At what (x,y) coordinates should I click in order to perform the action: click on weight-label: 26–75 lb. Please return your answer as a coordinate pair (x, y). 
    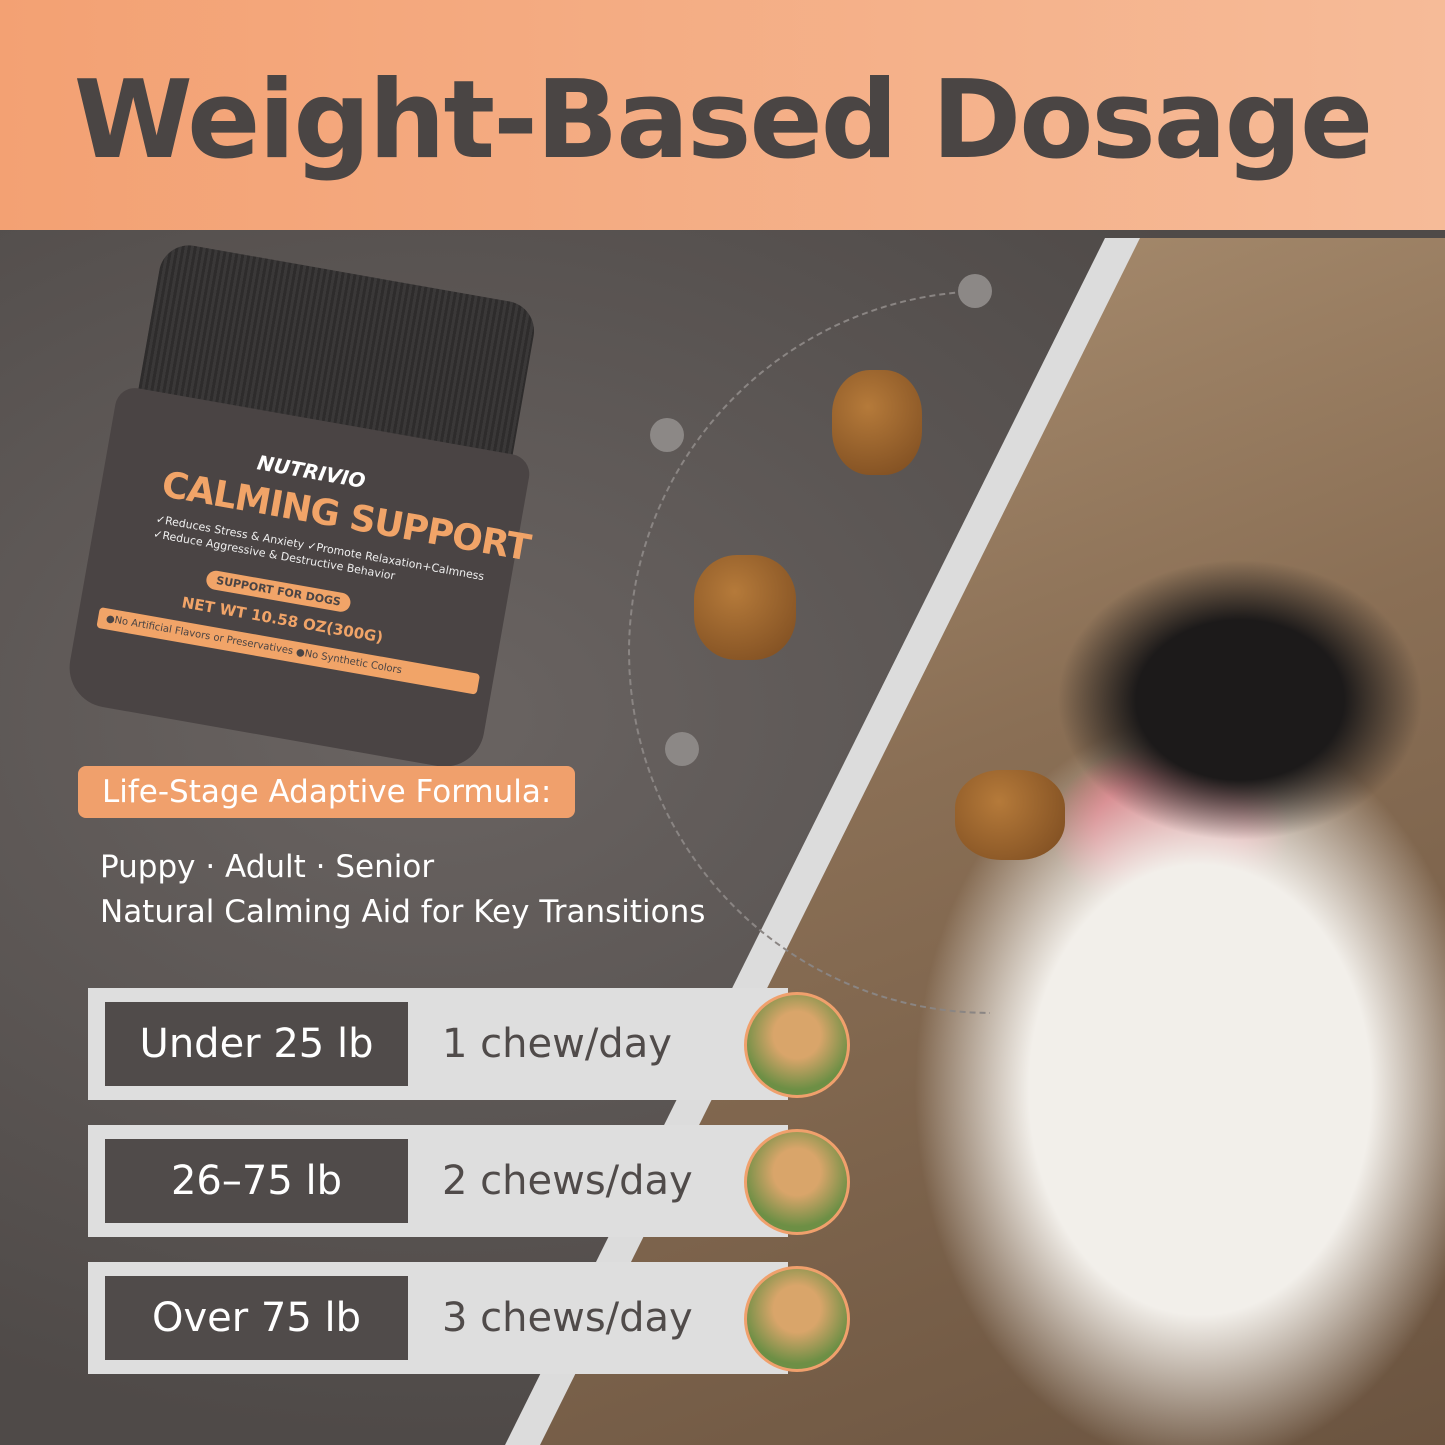
    Looking at the image, I should click on (256, 1181).